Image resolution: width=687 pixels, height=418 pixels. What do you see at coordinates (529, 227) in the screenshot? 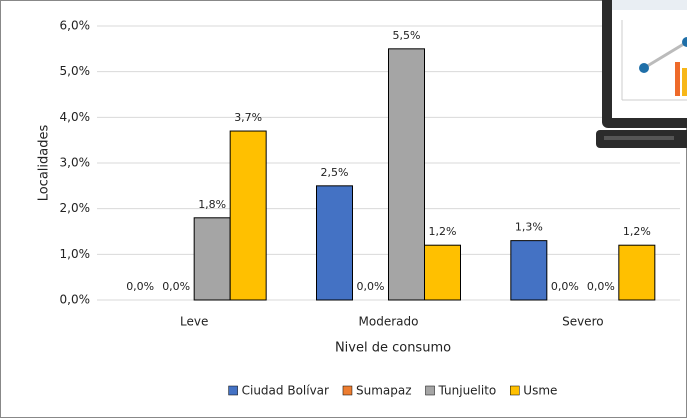
I see `data-label: 1,3%` at bounding box center [529, 227].